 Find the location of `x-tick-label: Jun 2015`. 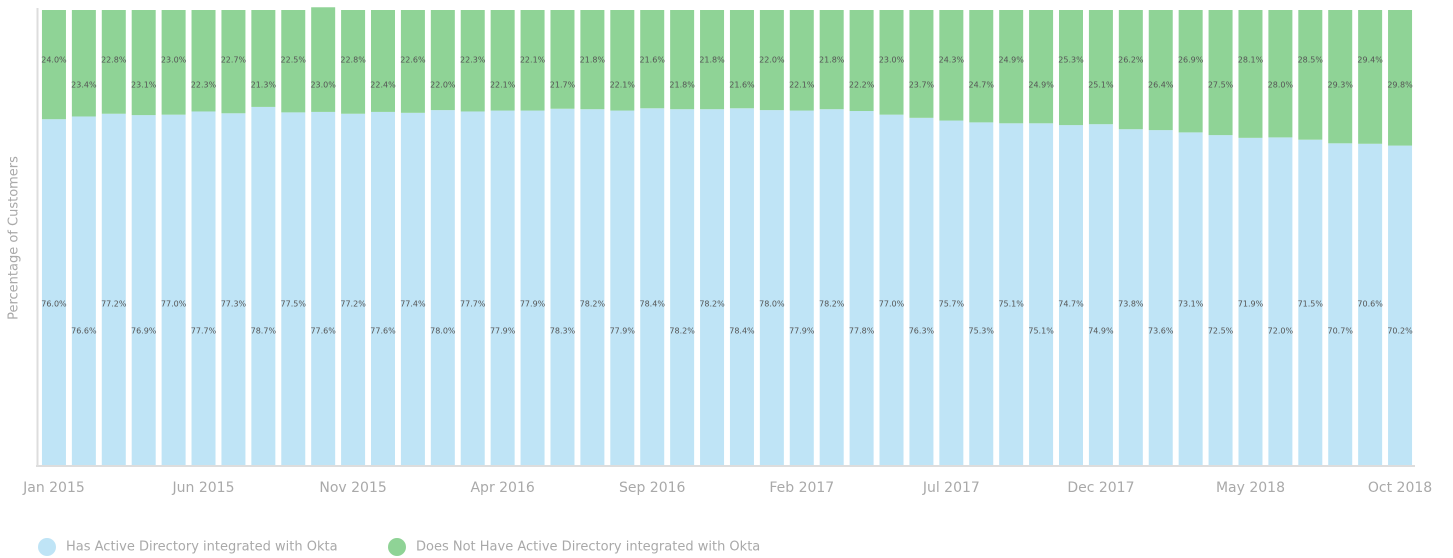

x-tick-label: Jun 2015 is located at coordinates (203, 488).